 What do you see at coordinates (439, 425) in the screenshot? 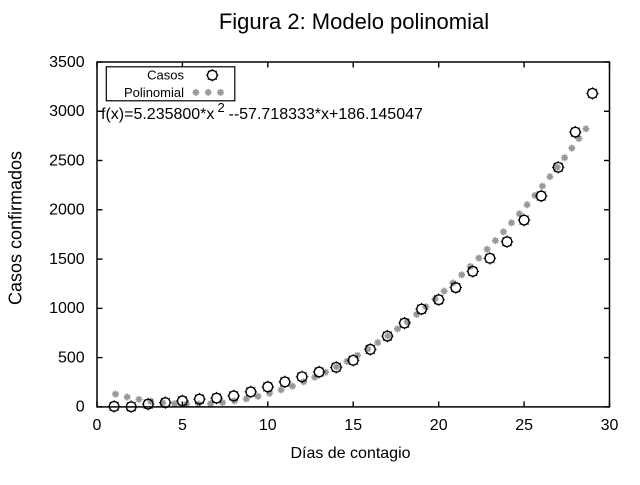
I see `svg-text: 20` at bounding box center [439, 425].